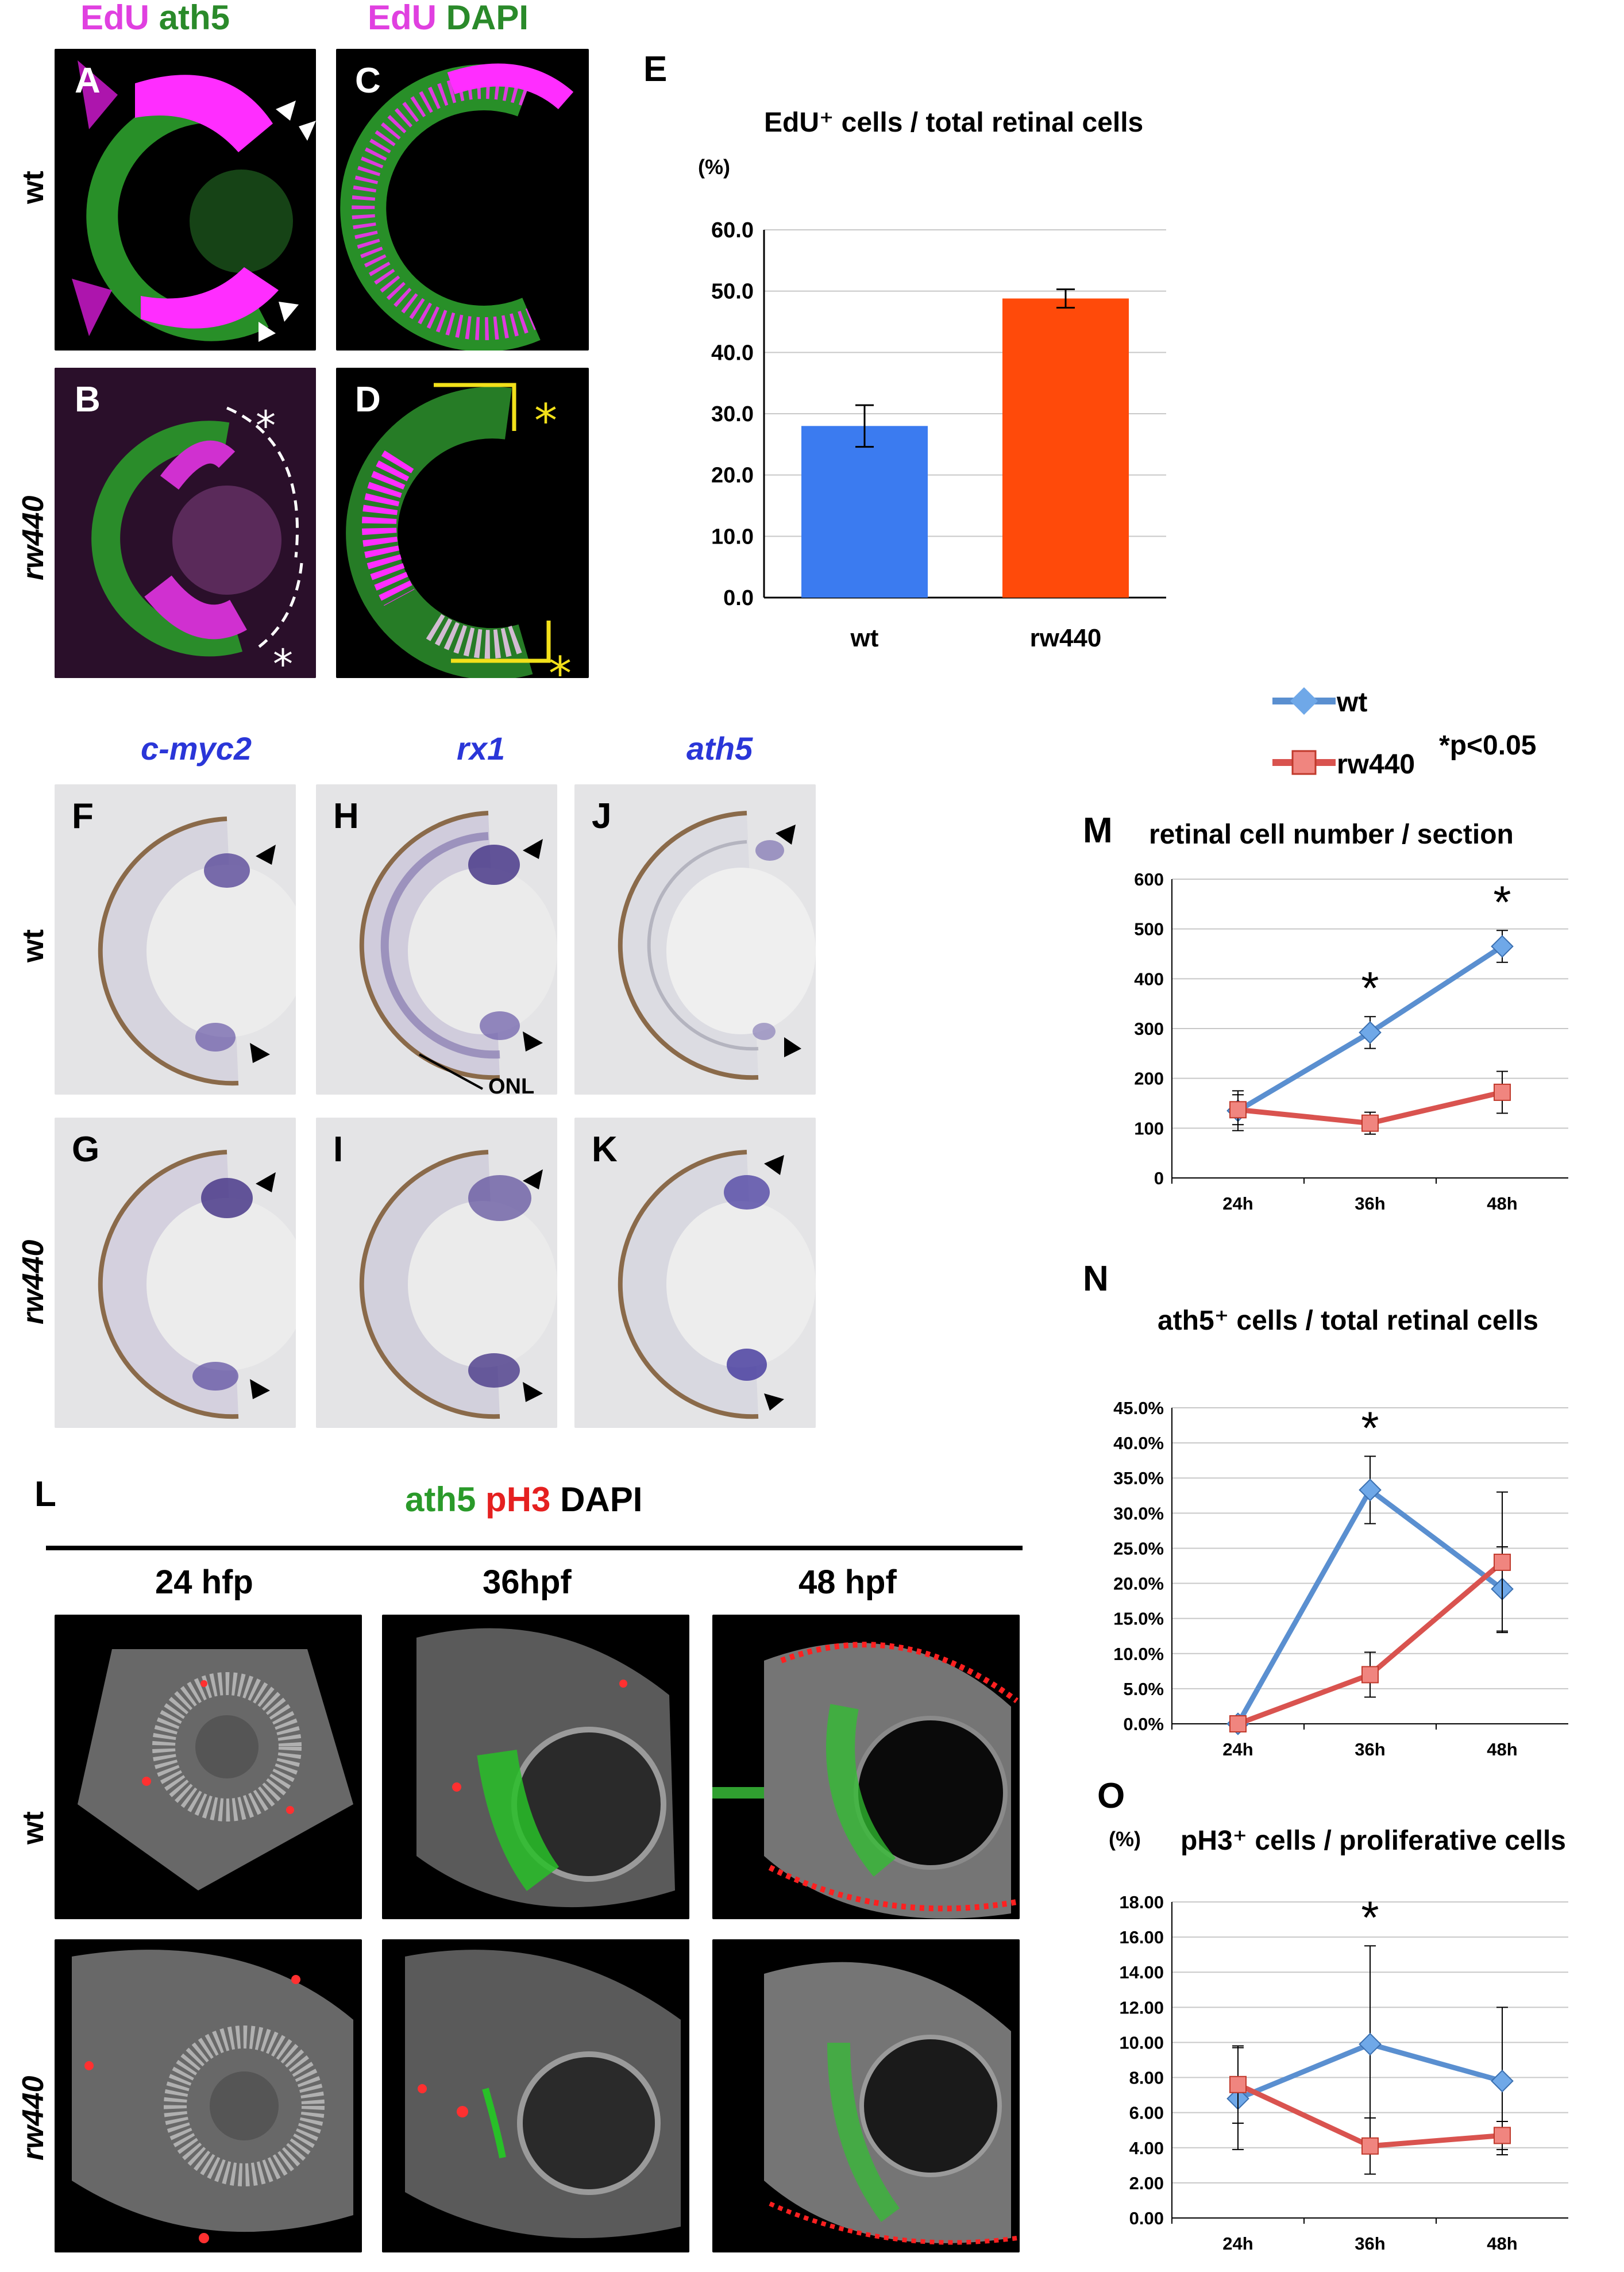 Image resolution: width=1624 pixels, height=2272 pixels. What do you see at coordinates (1332, 834) in the screenshot?
I see `chart-m-title: retinal cell number / section` at bounding box center [1332, 834].